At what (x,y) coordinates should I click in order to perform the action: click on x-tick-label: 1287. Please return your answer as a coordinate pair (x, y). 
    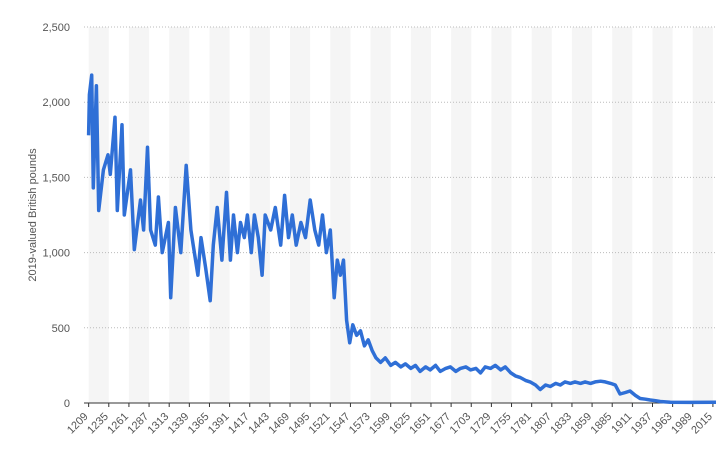
    Looking at the image, I should click on (138, 424).